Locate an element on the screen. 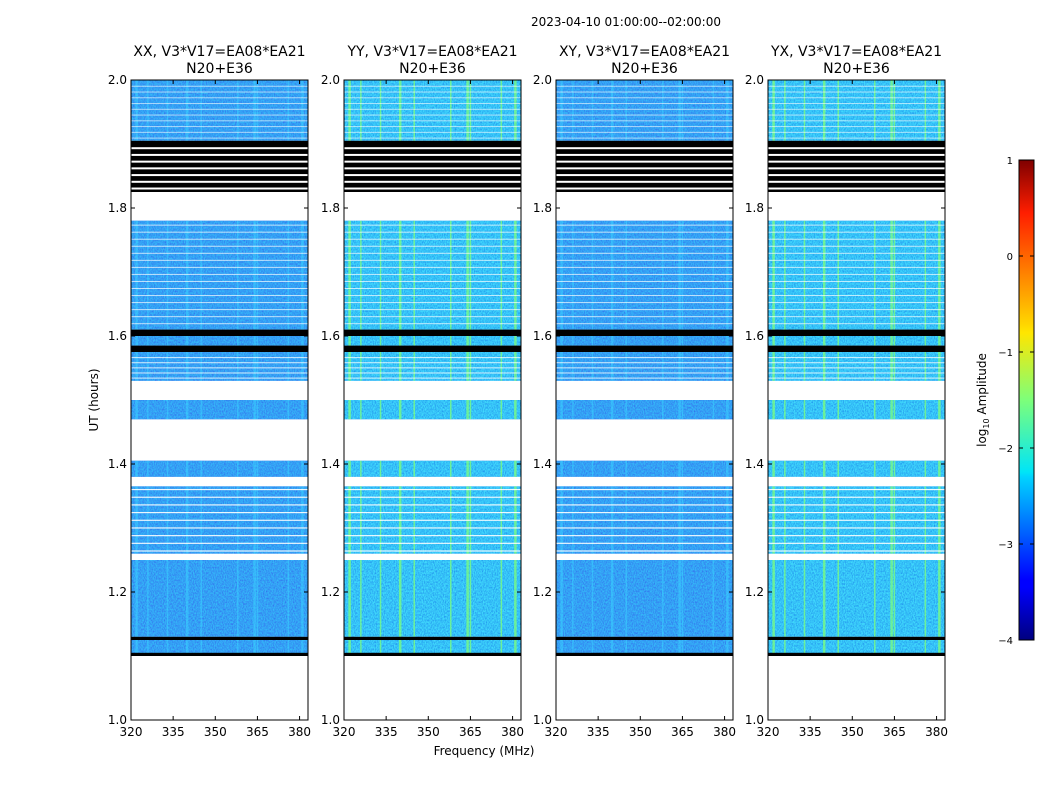  y-tick-label: 2.0 is located at coordinates (330, 80).